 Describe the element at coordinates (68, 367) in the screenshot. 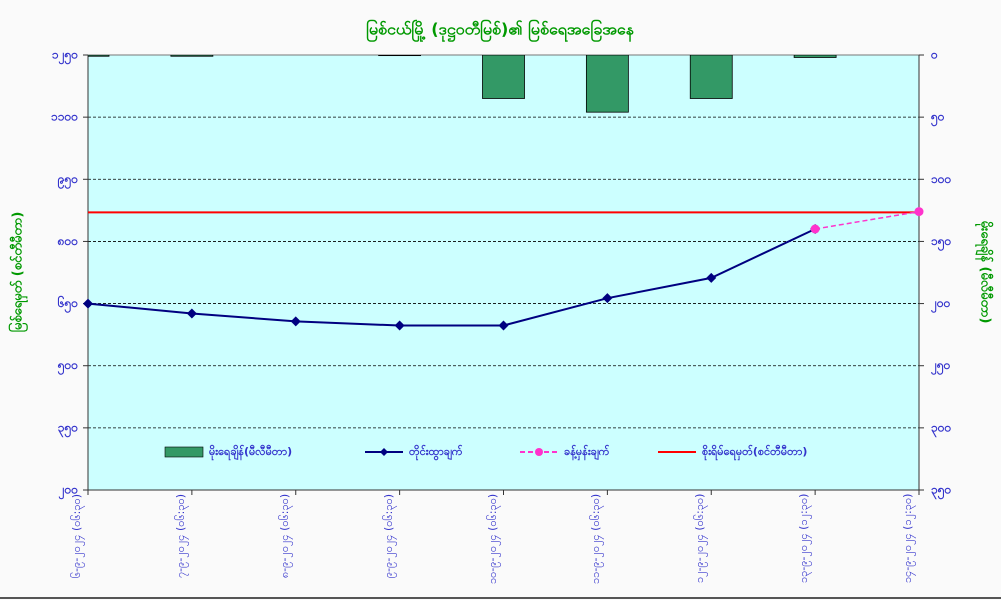

I see `y-tick-label: ၅၀၀` at that location.